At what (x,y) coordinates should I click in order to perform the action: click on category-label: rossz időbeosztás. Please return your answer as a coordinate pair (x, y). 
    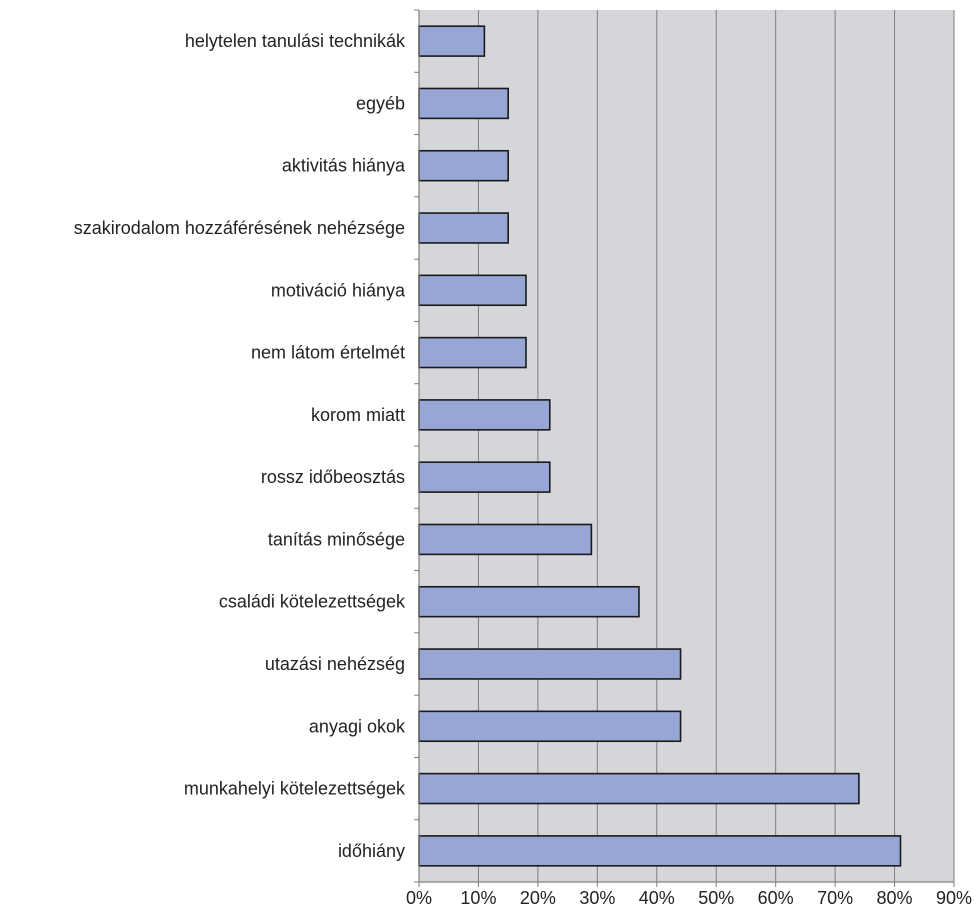
    Looking at the image, I should click on (333, 477).